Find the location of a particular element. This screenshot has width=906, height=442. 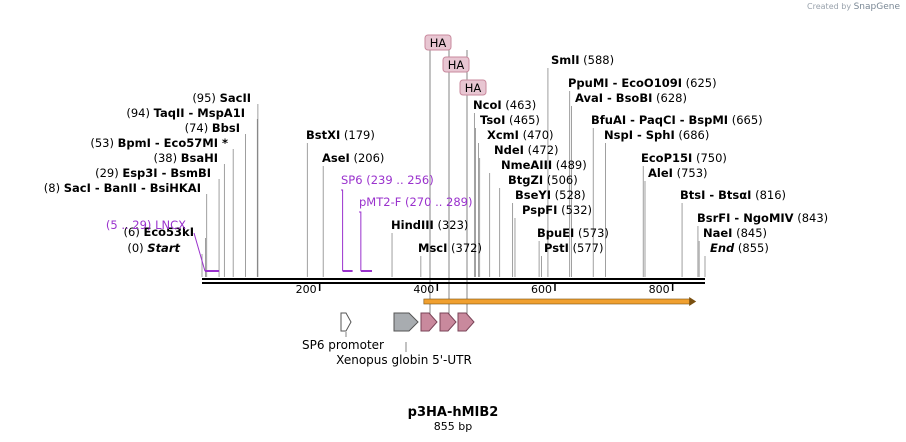

site-label: (6) Eco53kI is located at coordinates (159, 232).